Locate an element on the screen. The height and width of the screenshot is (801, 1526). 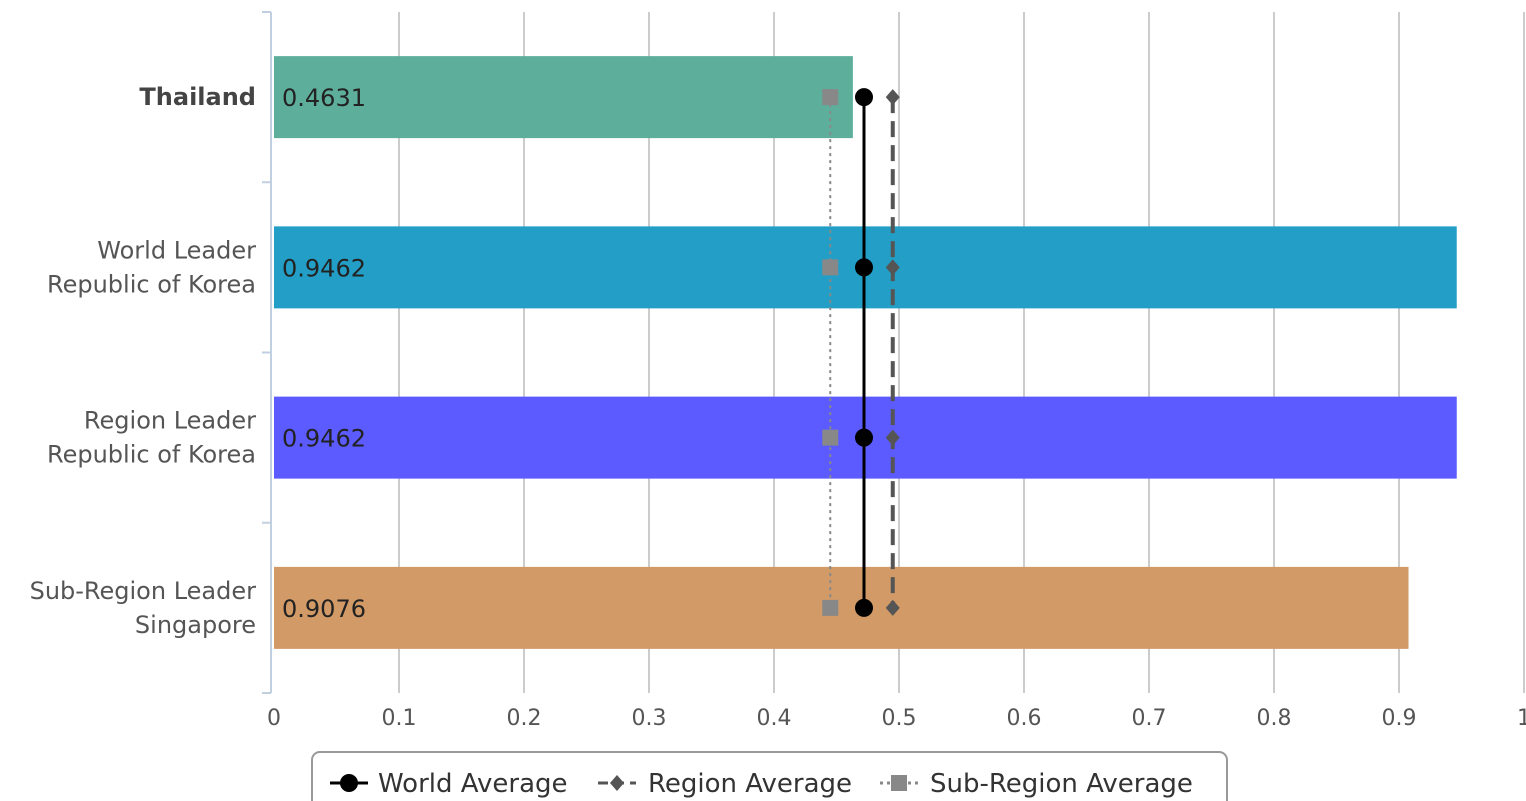
x-tick-label: 1 is located at coordinates (1521, 718).